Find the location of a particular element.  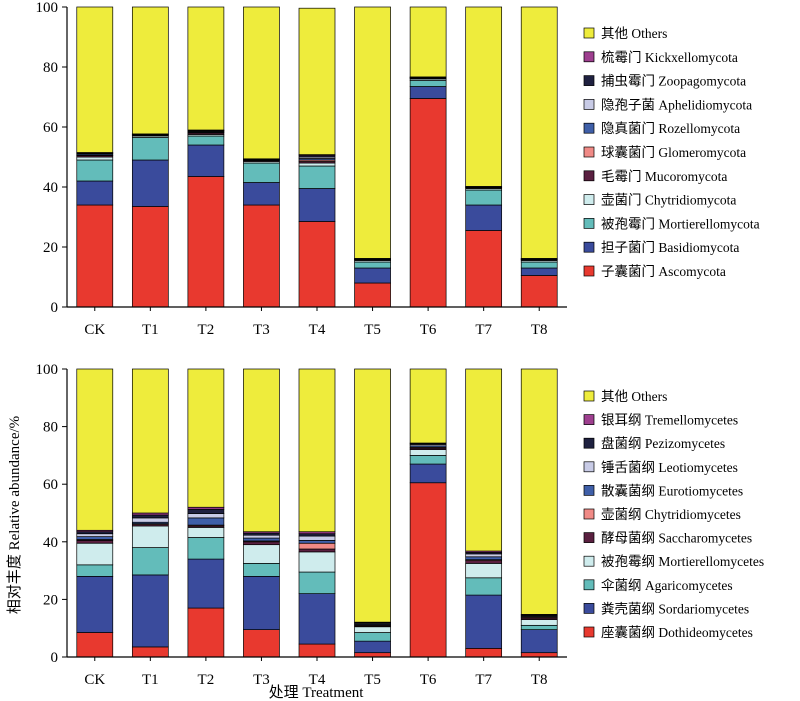

class-bar-t1-s2 is located at coordinates (150, 561).